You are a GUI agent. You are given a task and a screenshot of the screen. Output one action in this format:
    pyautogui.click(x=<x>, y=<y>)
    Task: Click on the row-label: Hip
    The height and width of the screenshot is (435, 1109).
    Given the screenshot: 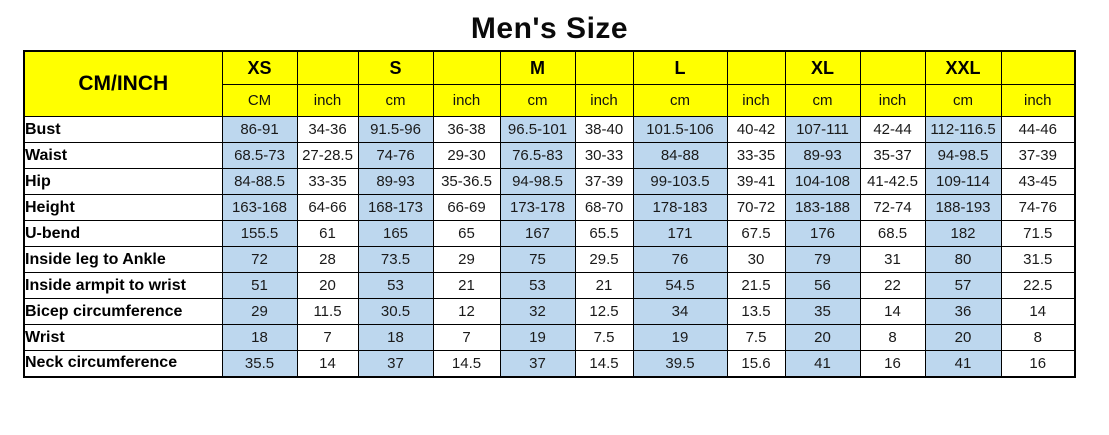 What is the action you would take?
    pyautogui.click(x=123, y=181)
    